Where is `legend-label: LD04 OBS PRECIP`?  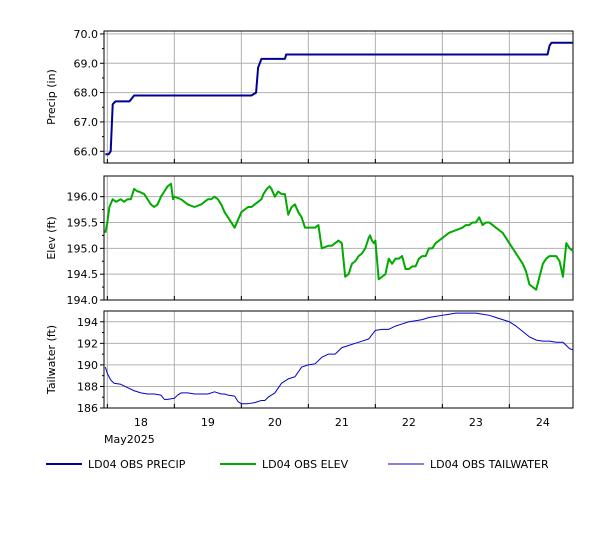 legend-label: LD04 OBS PRECIP is located at coordinates (137, 464).